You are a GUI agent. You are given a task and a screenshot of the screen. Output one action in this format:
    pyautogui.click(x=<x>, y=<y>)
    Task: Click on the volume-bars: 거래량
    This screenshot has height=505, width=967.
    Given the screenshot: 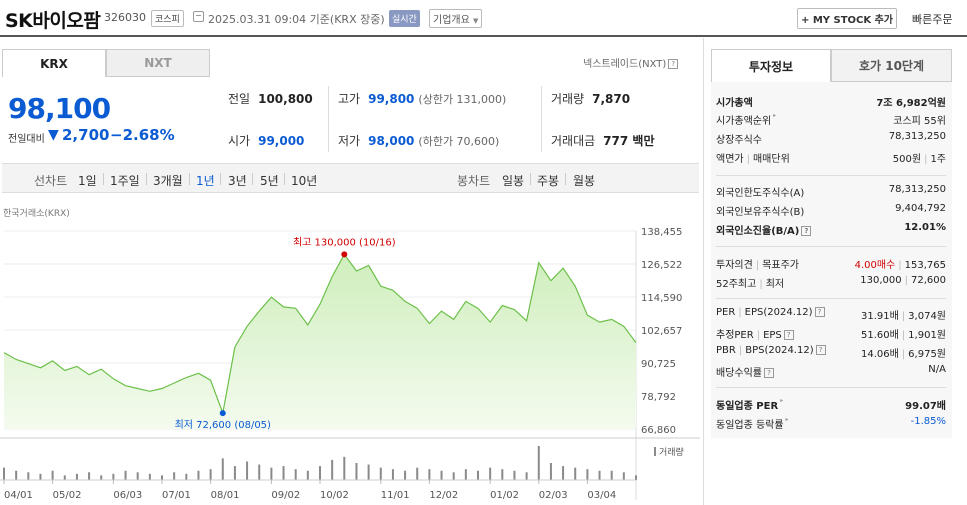 What is the action you would take?
    pyautogui.click(x=350, y=459)
    